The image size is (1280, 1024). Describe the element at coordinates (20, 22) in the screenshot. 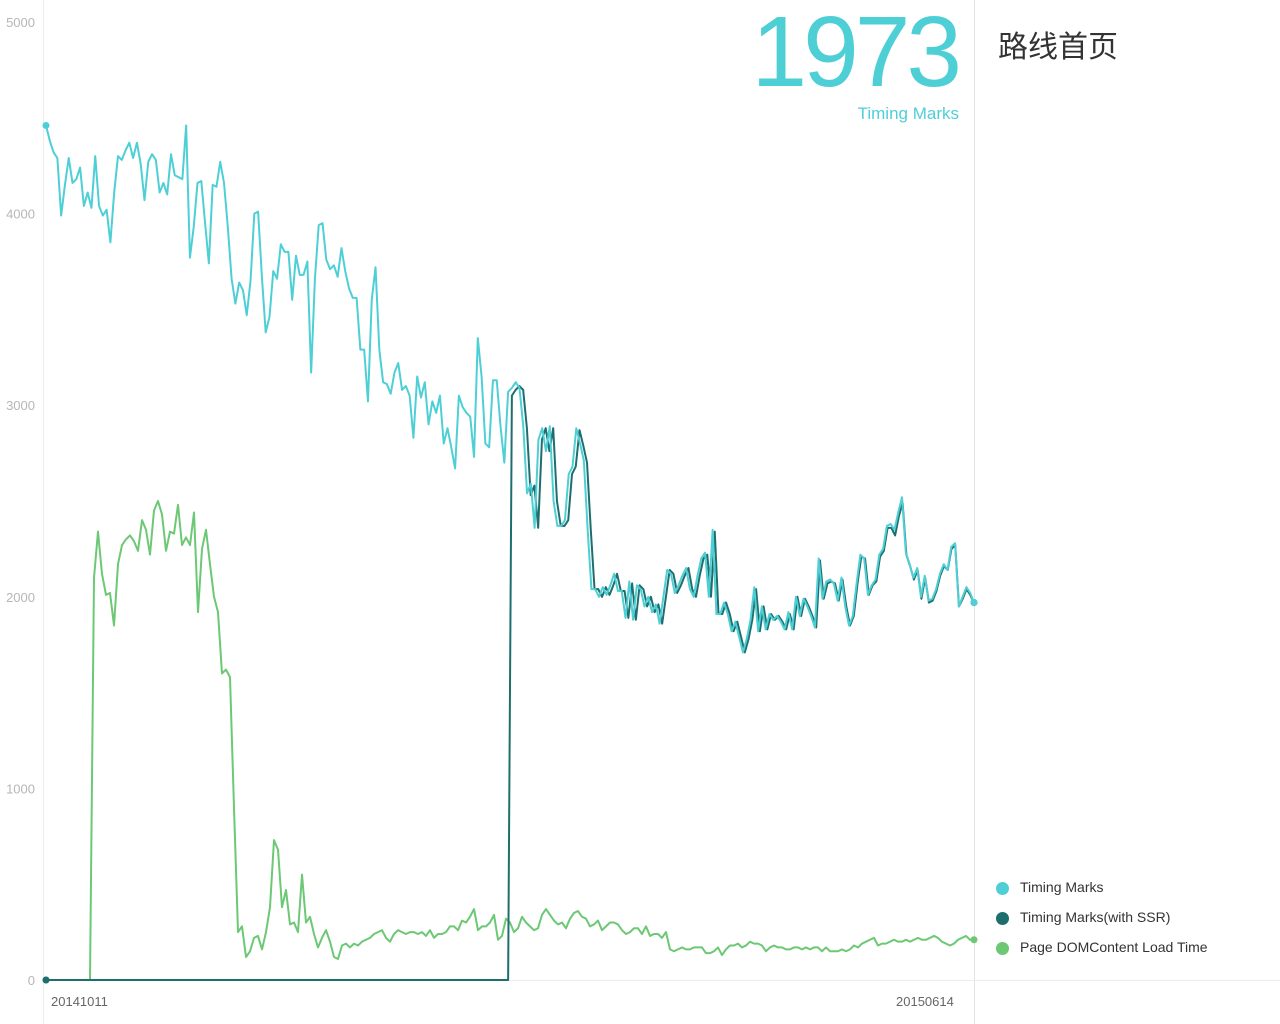

I see `y-tick-label: 5000` at that location.